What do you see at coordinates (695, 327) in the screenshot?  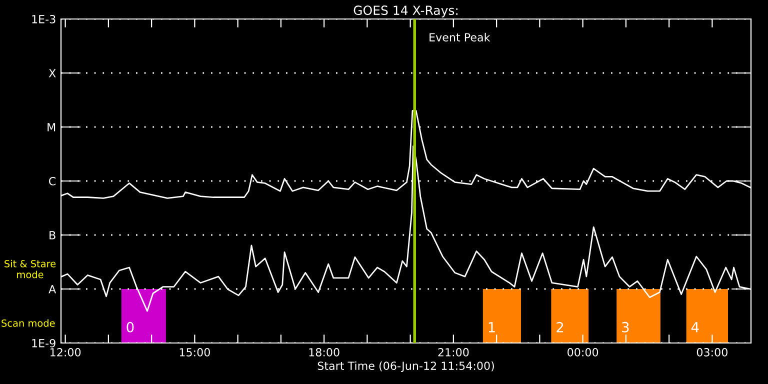 I see `band-label: 4` at bounding box center [695, 327].